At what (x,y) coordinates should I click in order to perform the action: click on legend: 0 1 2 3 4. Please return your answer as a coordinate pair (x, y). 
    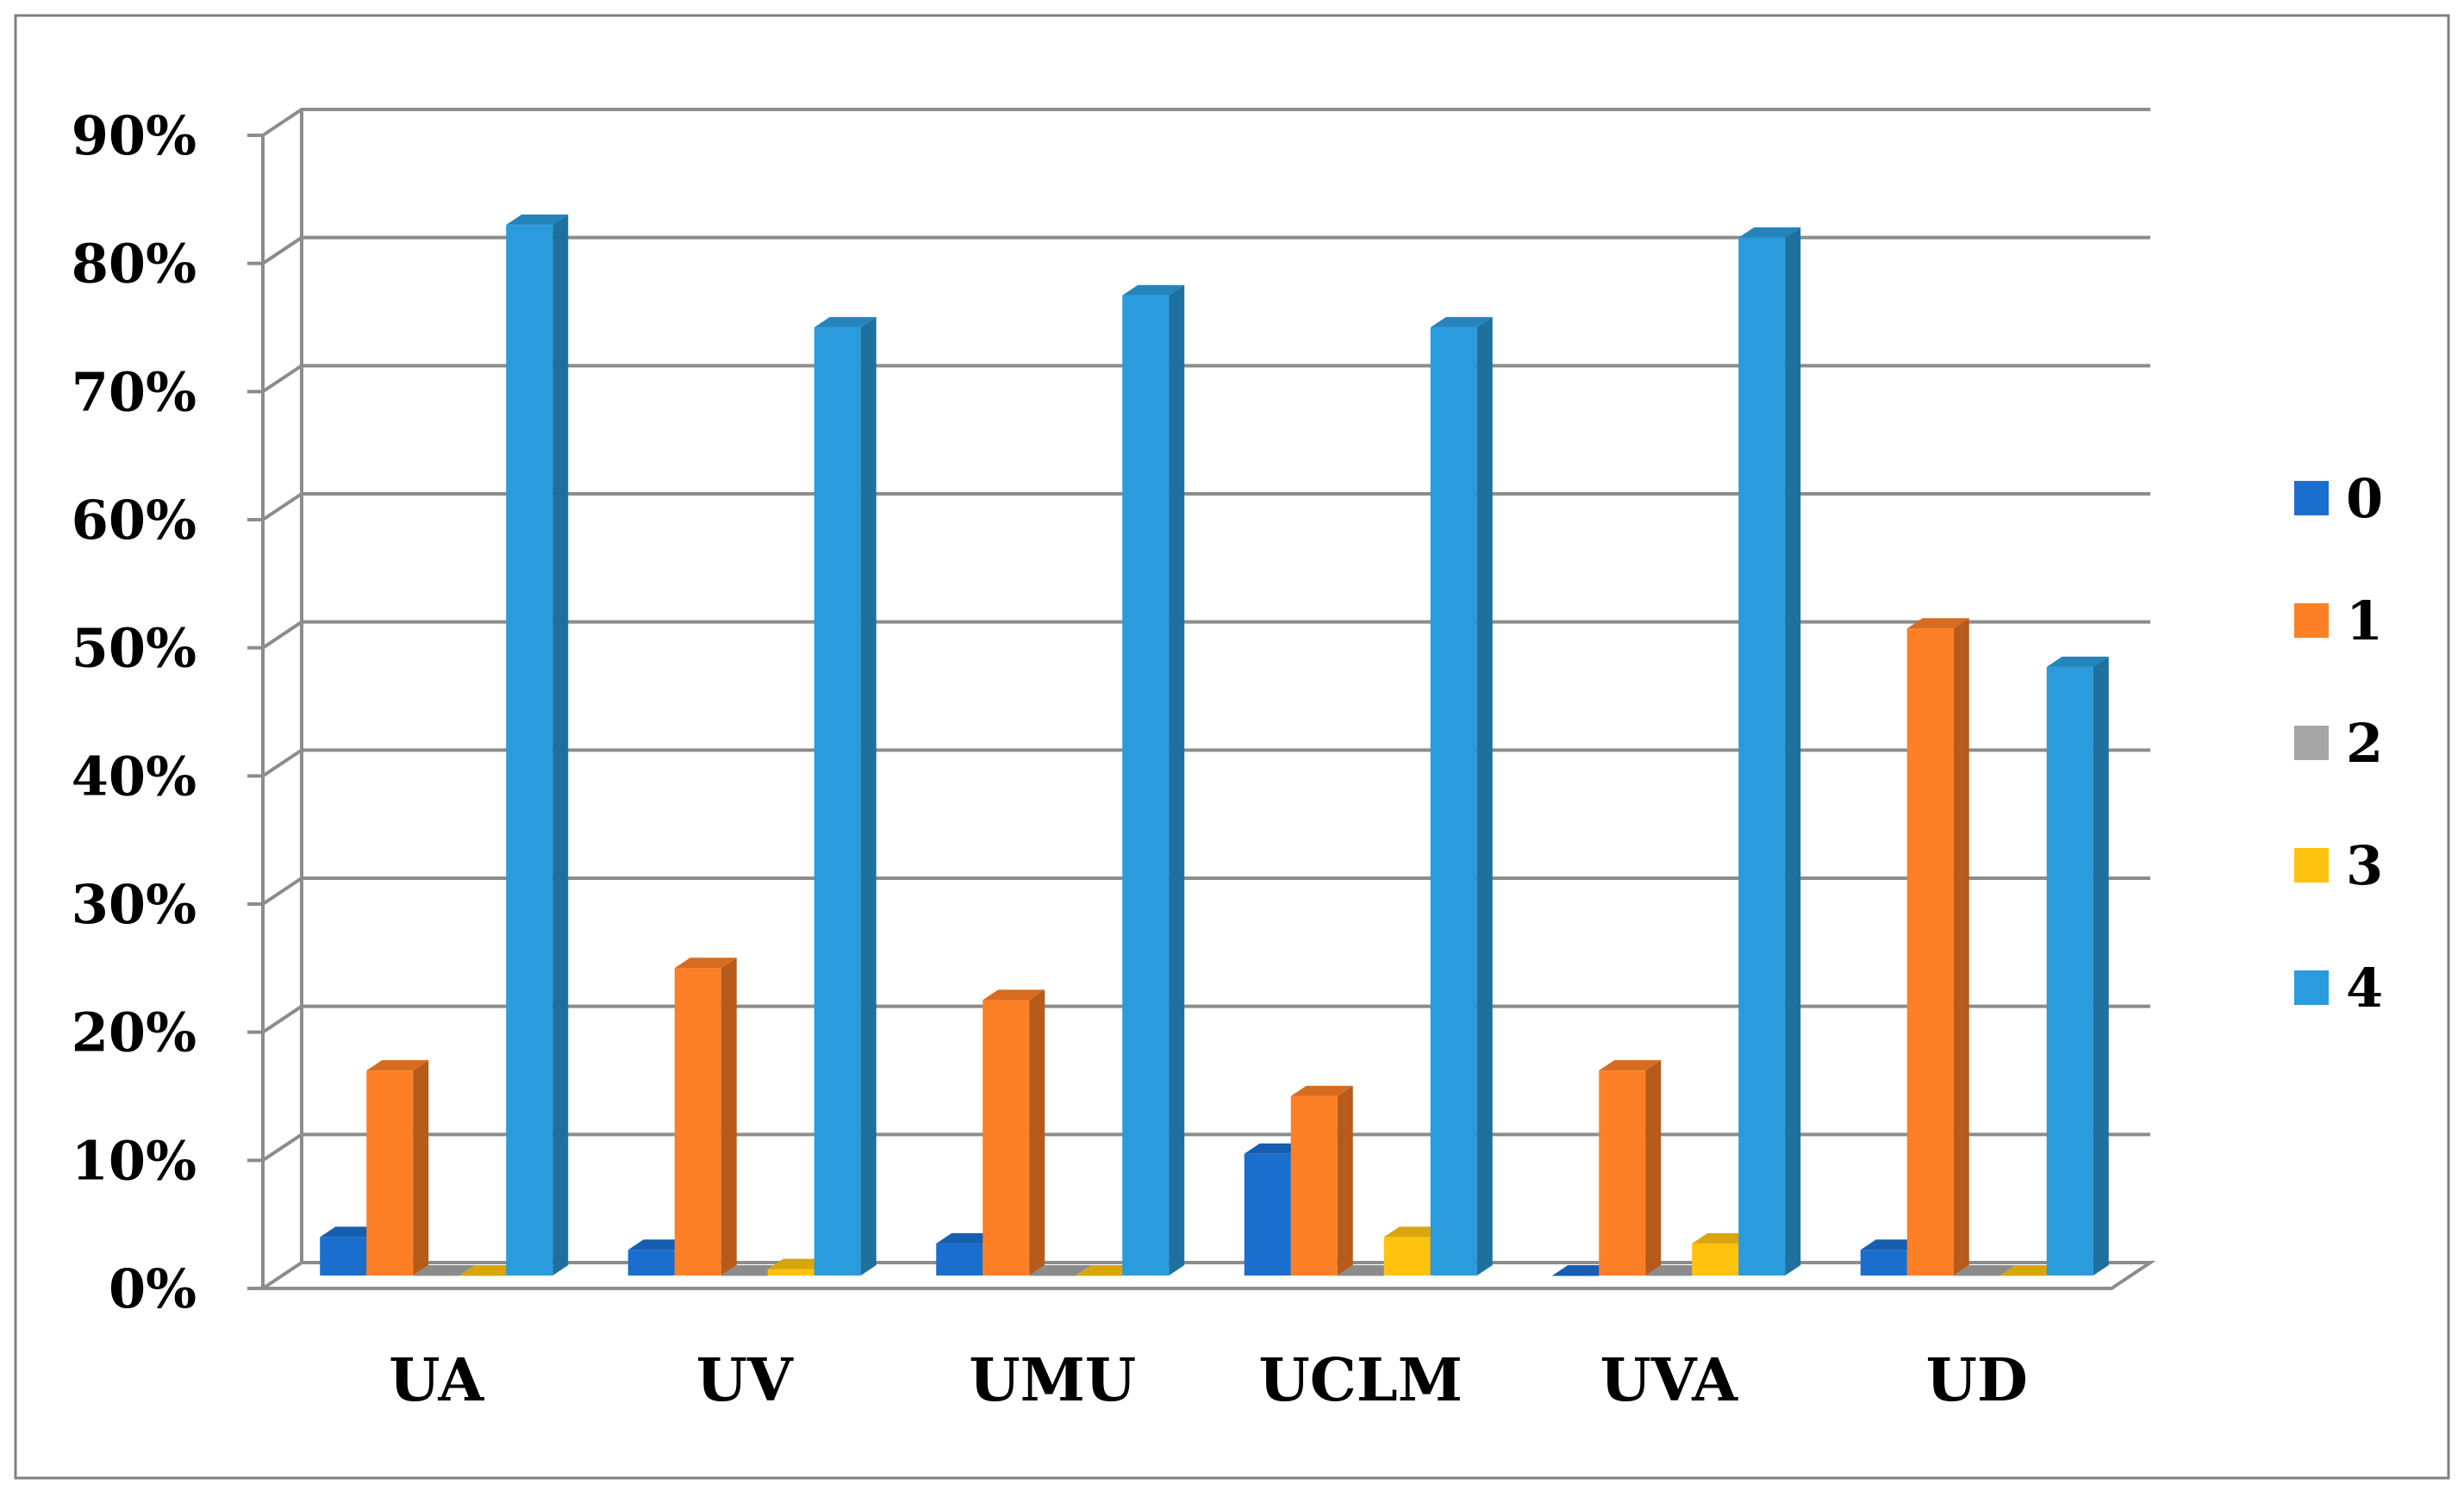
    Looking at the image, I should click on (2338, 743).